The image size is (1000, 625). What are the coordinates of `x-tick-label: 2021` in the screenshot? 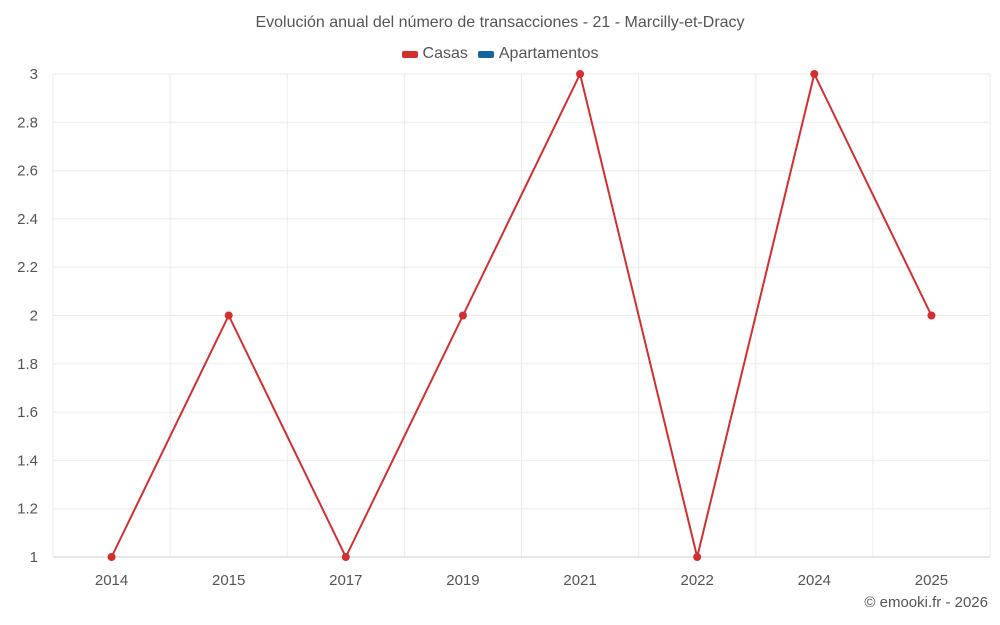 It's located at (579, 580).